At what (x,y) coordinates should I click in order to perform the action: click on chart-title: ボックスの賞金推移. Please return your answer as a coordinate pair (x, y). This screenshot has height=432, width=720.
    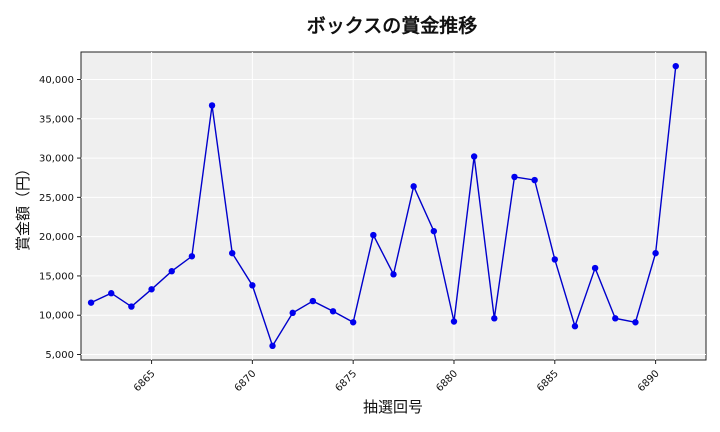
    Looking at the image, I should click on (392, 25).